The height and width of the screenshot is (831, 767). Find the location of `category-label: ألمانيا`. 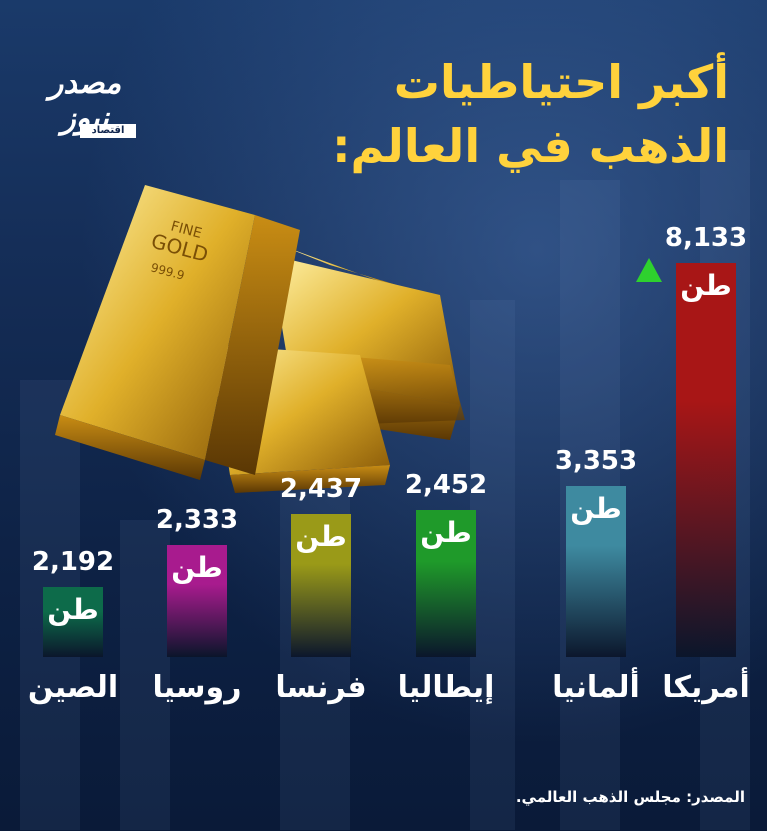

category-label: ألمانيا is located at coordinates (596, 687).